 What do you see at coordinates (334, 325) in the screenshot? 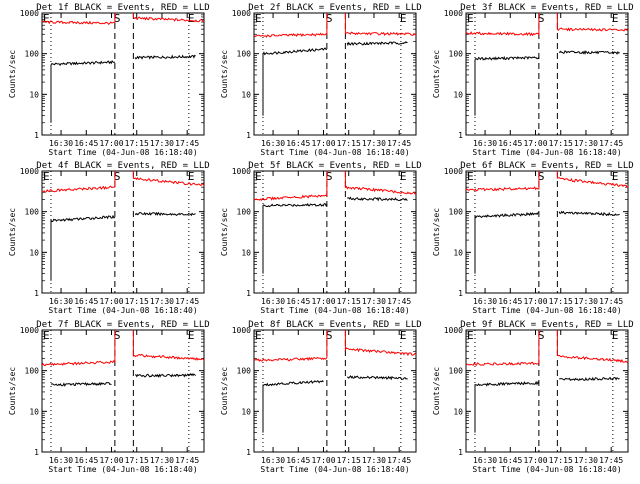
I see `panel-title: Det 8f BLACK = Events, RED = LLD` at bounding box center [334, 325].